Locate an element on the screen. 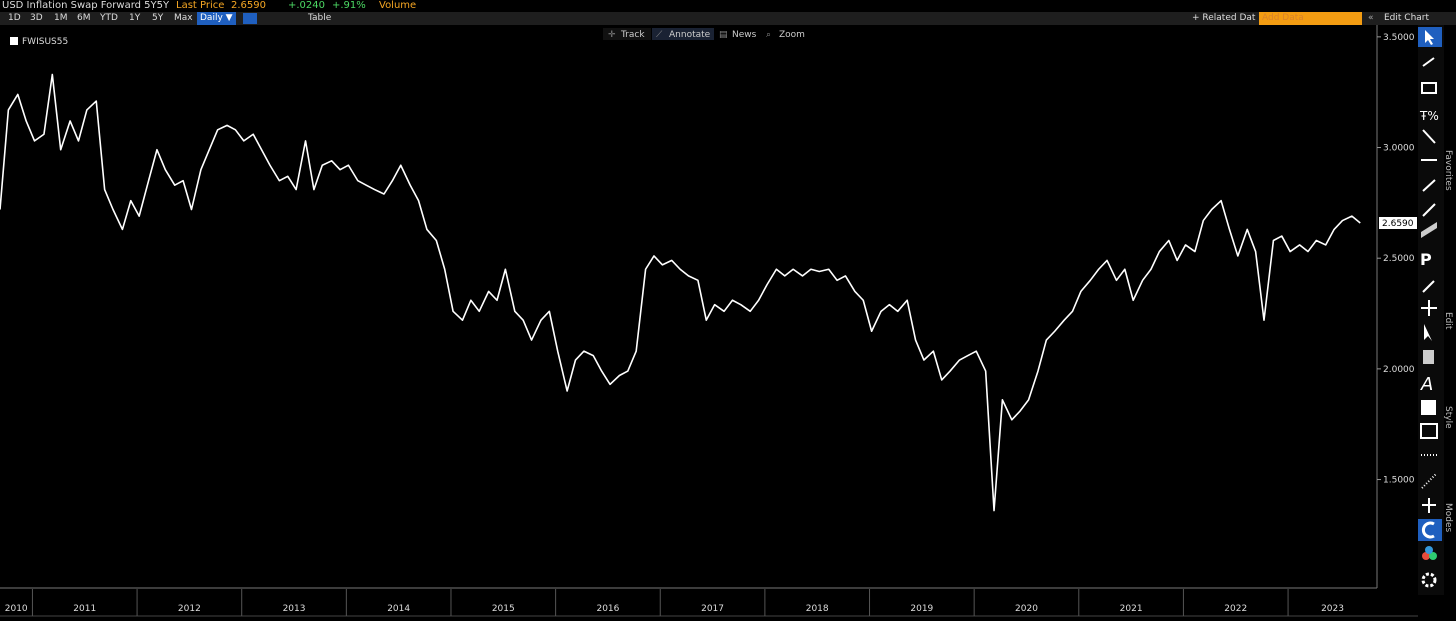 This screenshot has width=1456, height=621. tool-icon: ⌕ is located at coordinates (768, 35).